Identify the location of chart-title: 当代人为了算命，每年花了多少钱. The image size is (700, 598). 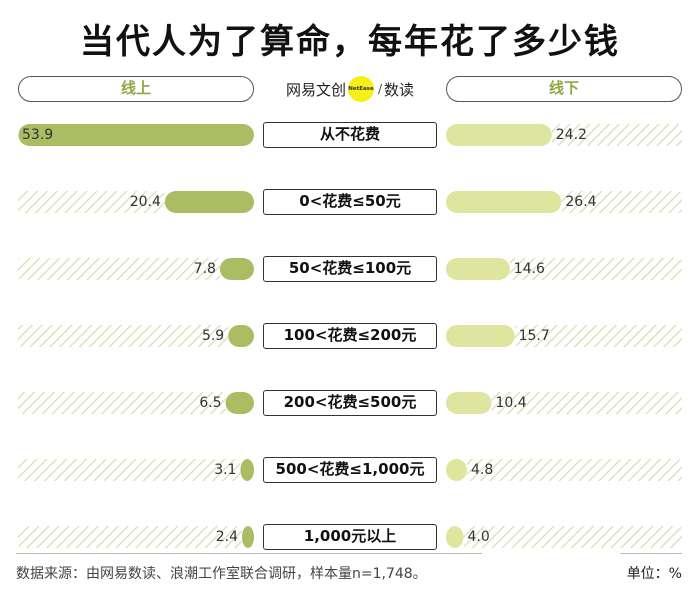
(350, 42).